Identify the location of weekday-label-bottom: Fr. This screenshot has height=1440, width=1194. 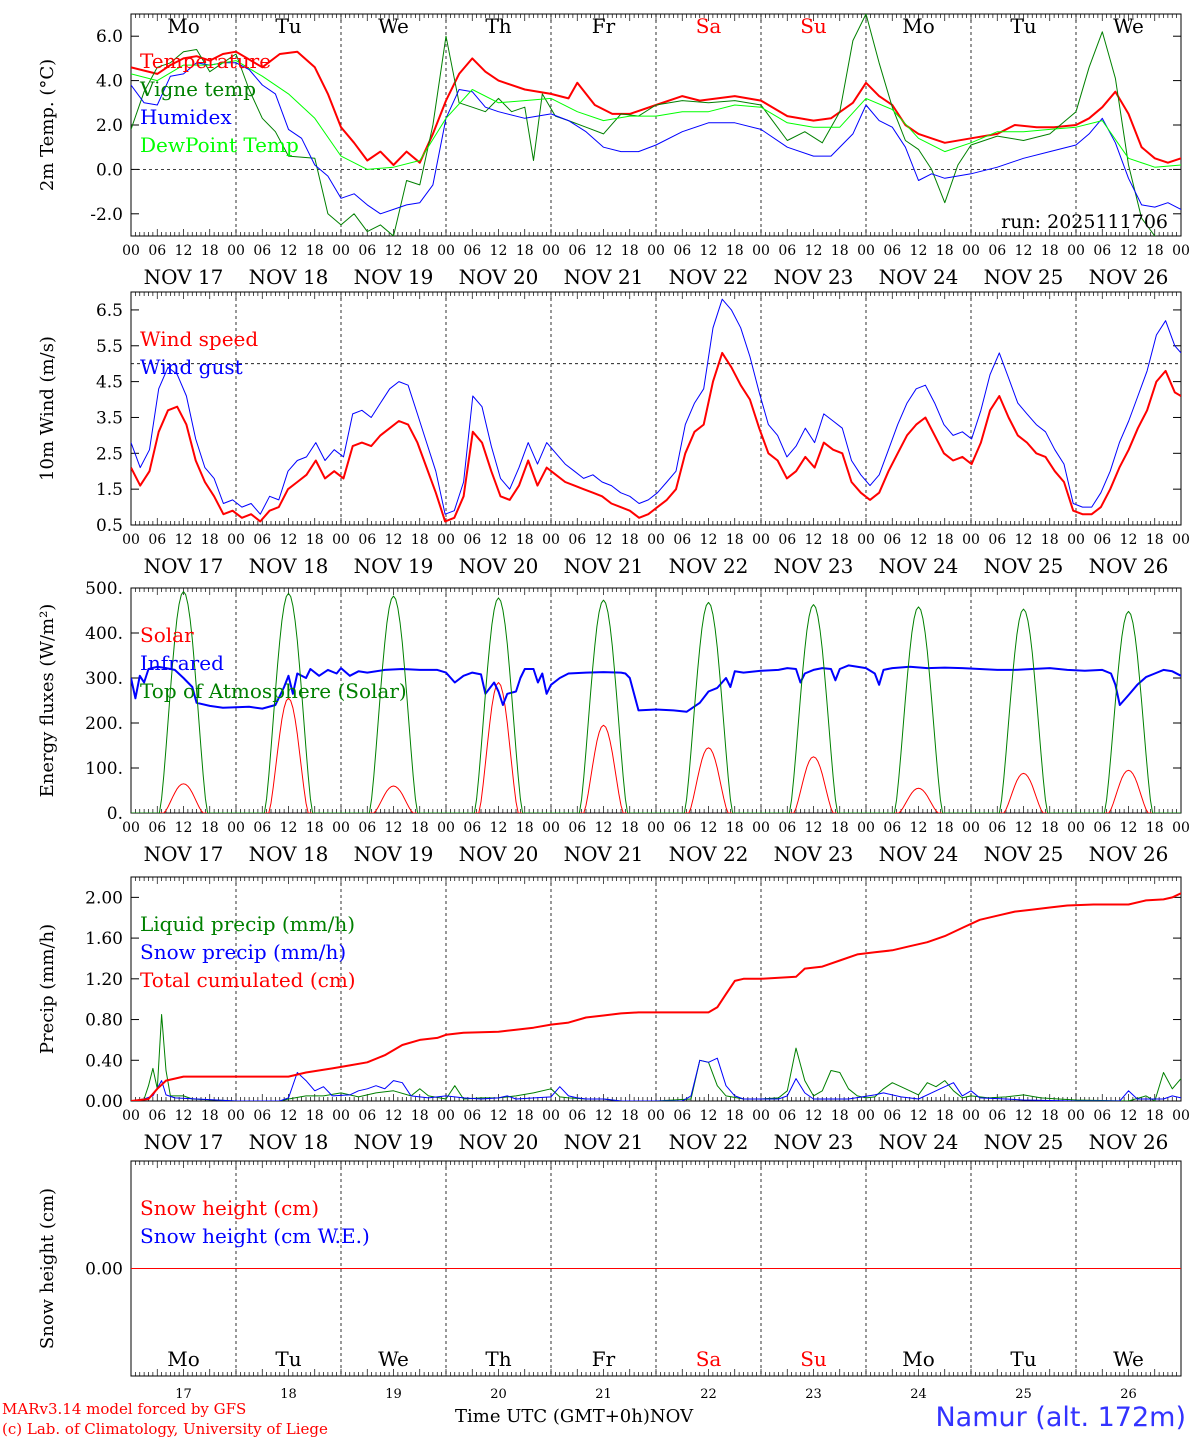
(604, 1359).